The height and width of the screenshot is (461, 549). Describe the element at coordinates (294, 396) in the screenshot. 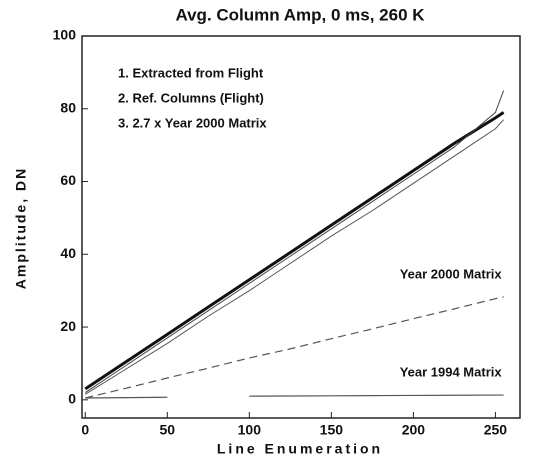

I see `series-line` at that location.